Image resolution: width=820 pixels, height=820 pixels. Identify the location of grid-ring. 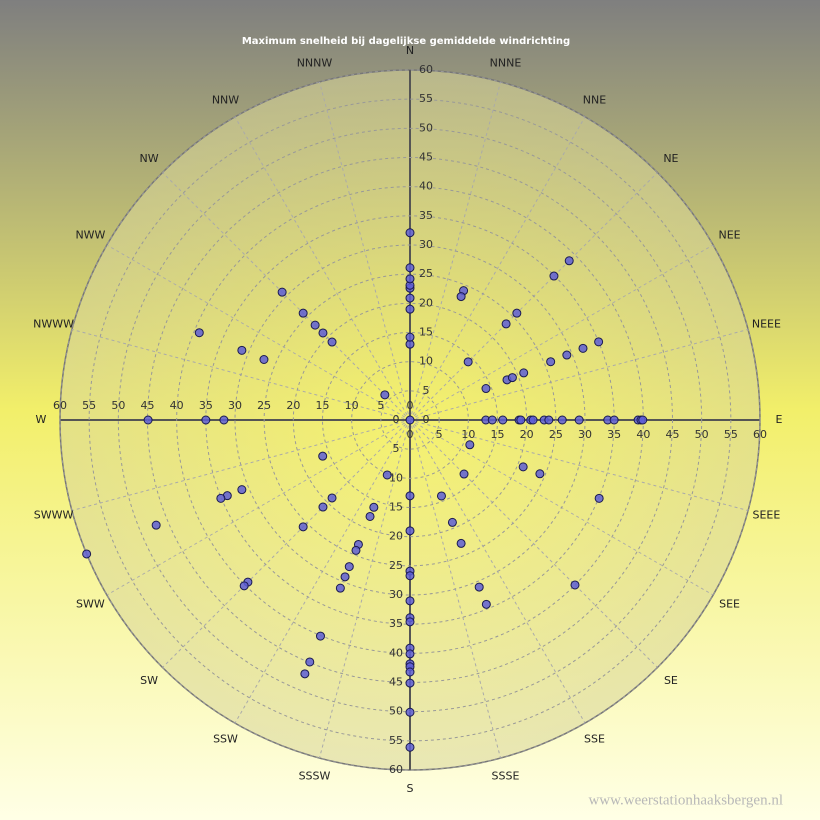
(410, 420).